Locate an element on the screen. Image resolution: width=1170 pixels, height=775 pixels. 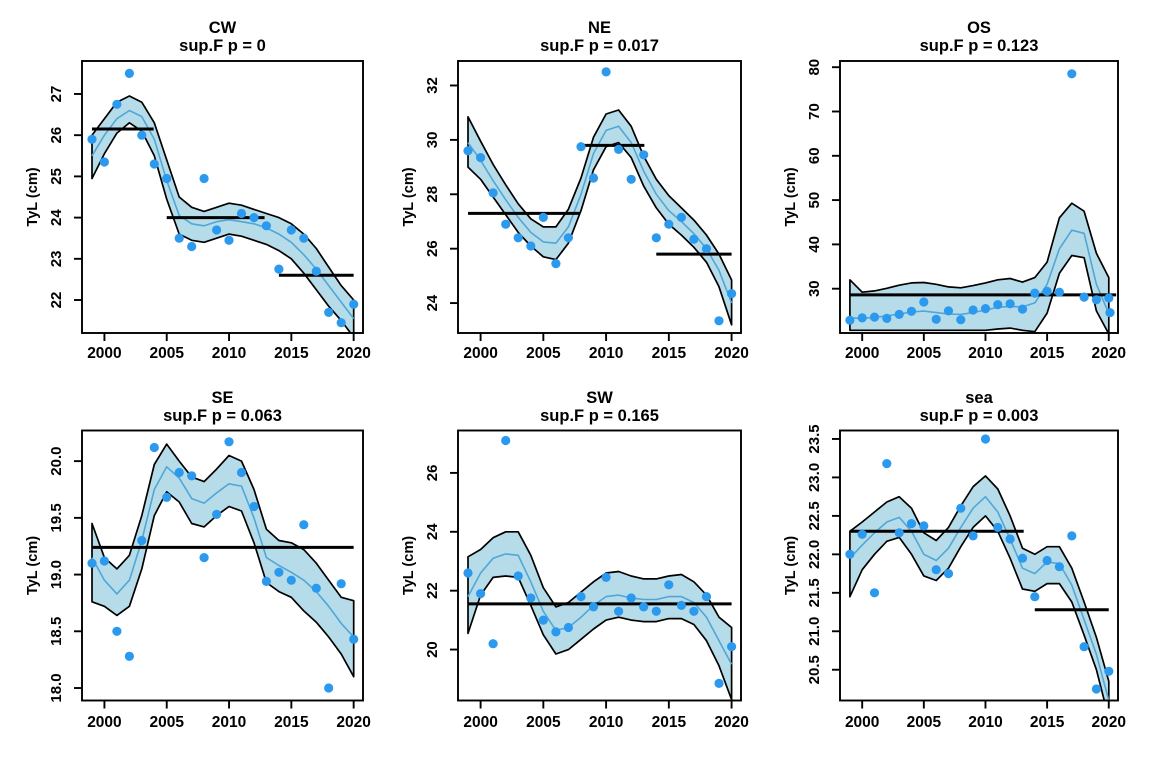
panel-title: NE is located at coordinates (599, 28).